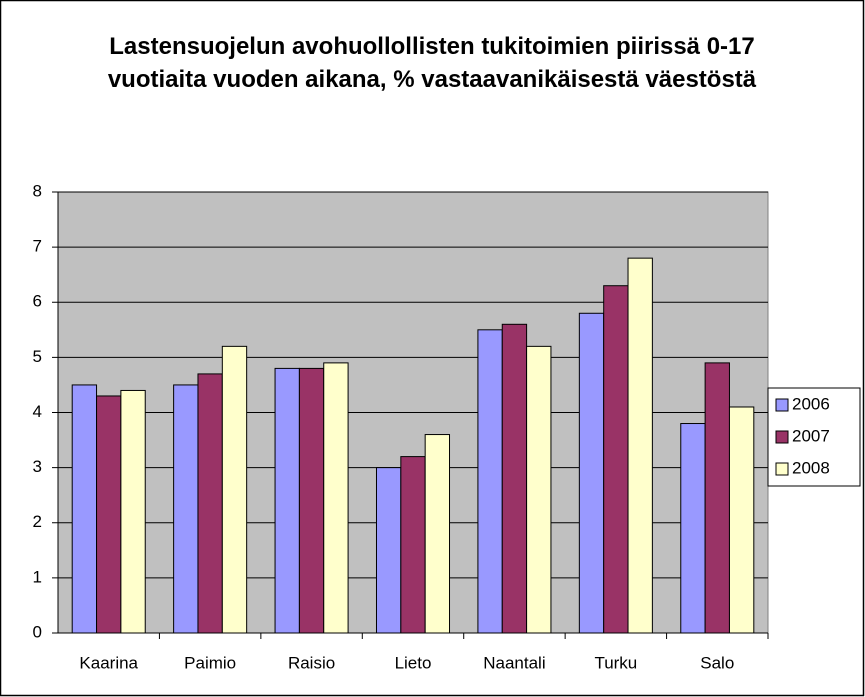 The width and height of the screenshot is (865, 697). What do you see at coordinates (37, 246) in the screenshot?
I see `y-tick-label: 7` at bounding box center [37, 246].